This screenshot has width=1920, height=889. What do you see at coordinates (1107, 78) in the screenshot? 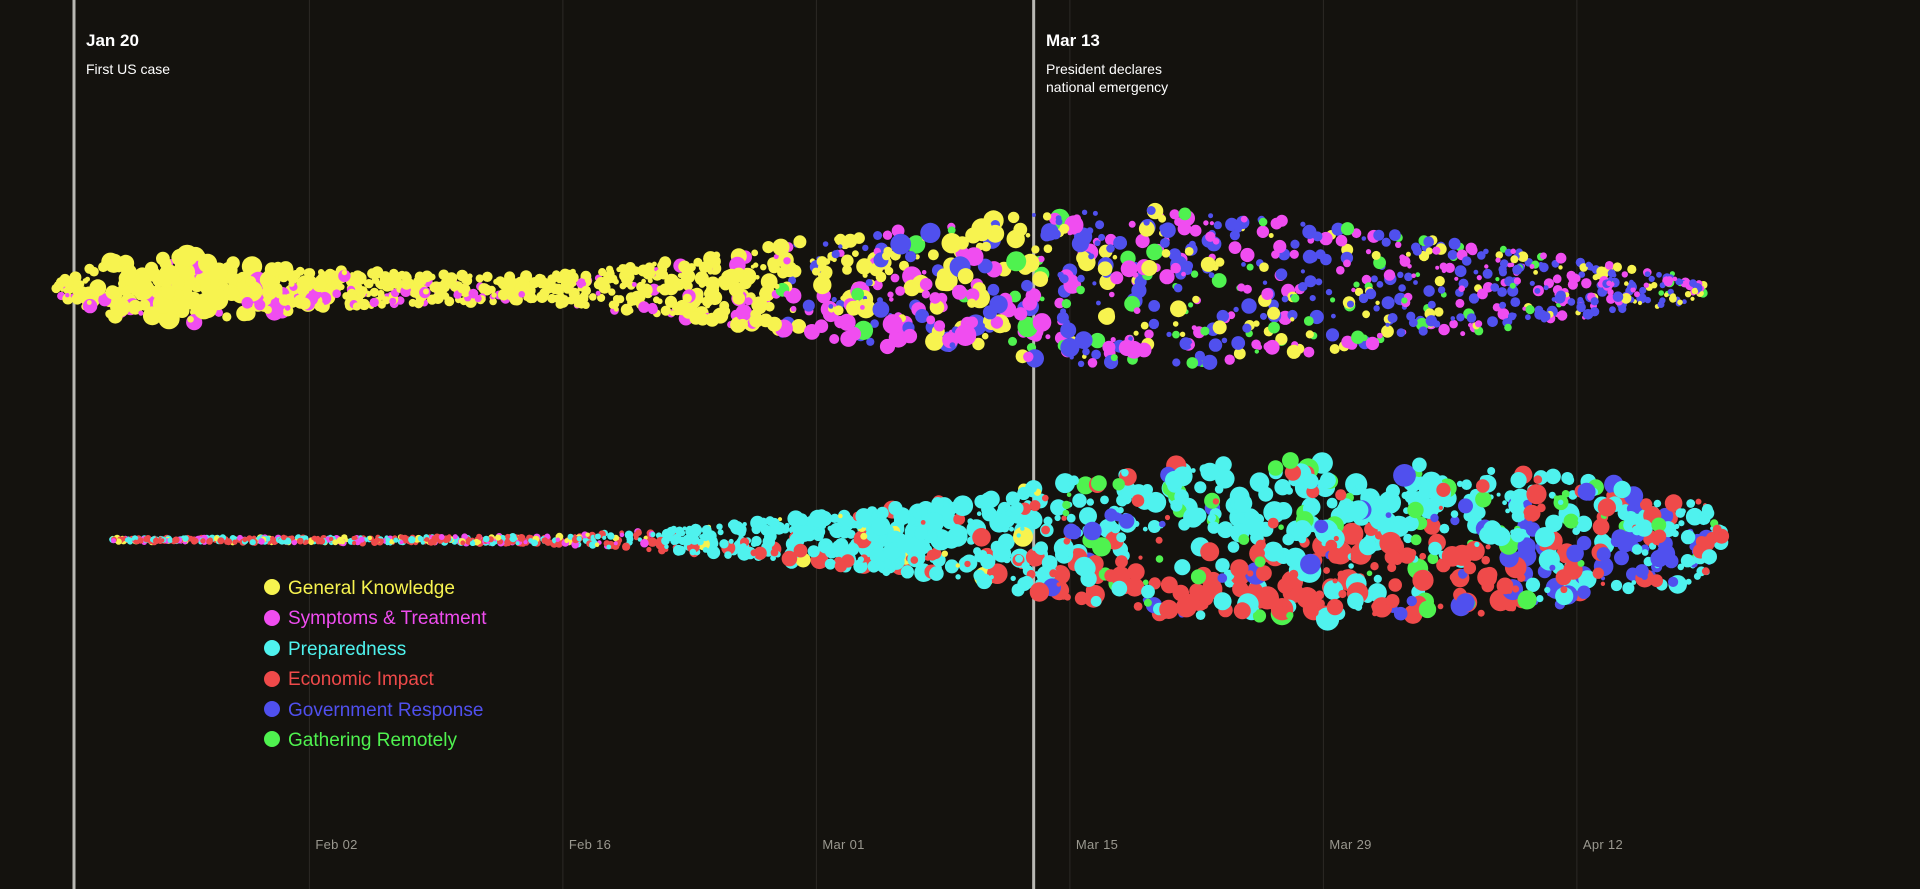
I see `event-description: President declares national emergency` at bounding box center [1107, 78].